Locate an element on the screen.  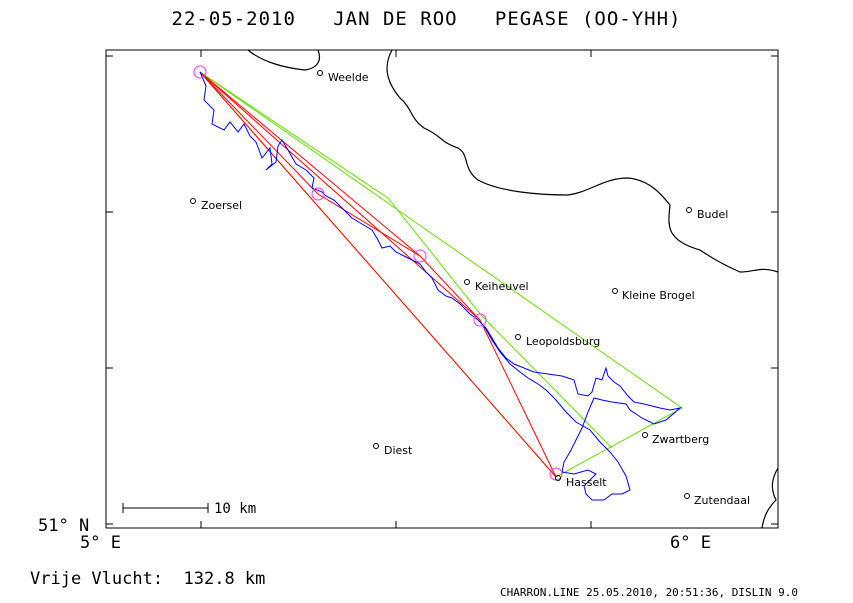
city-marker-zwartberg is located at coordinates (645, 435).